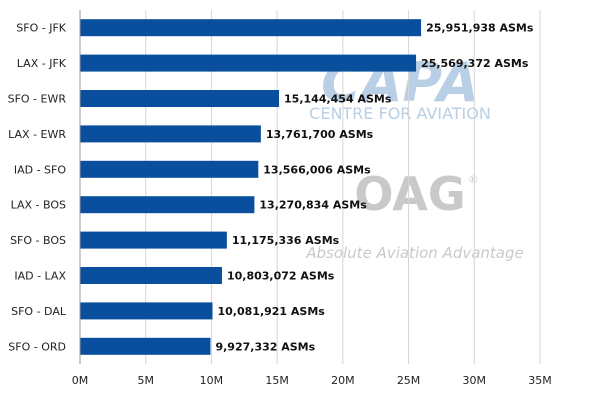 This screenshot has height=400, width=600. What do you see at coordinates (338, 99) in the screenshot?
I see `bar-value-label: 15,144,454 ASMs` at bounding box center [338, 99].